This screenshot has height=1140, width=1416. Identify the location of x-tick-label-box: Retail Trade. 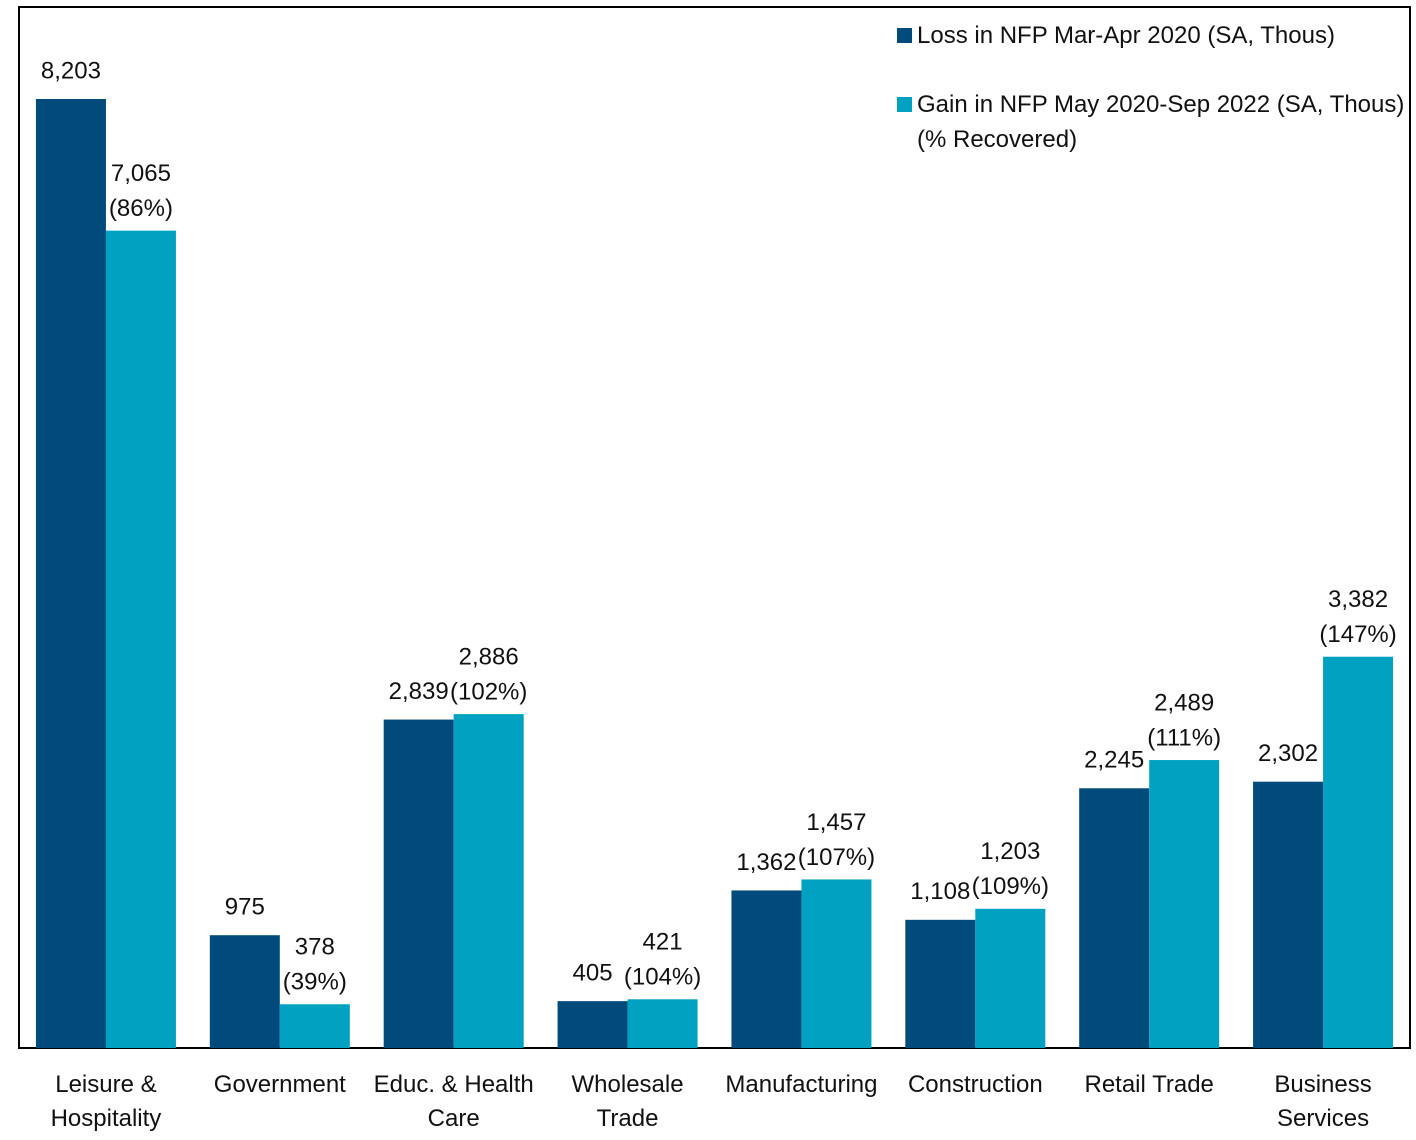
(1149, 1084).